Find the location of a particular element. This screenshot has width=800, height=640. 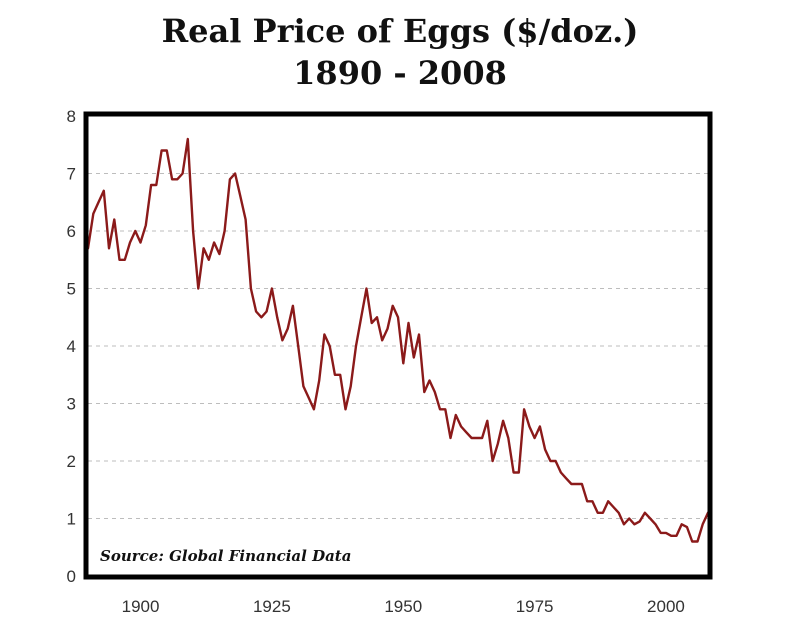

chart-subtitle: 1890 - 2008 is located at coordinates (400, 73).